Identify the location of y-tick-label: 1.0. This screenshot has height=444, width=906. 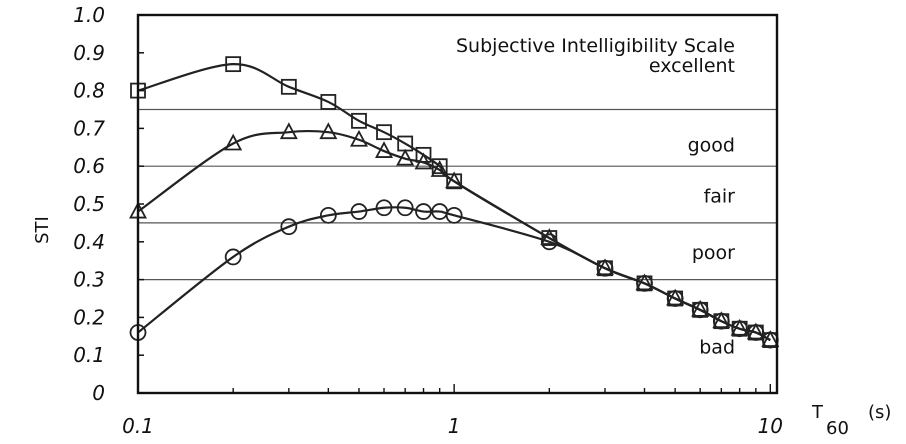
(89, 15).